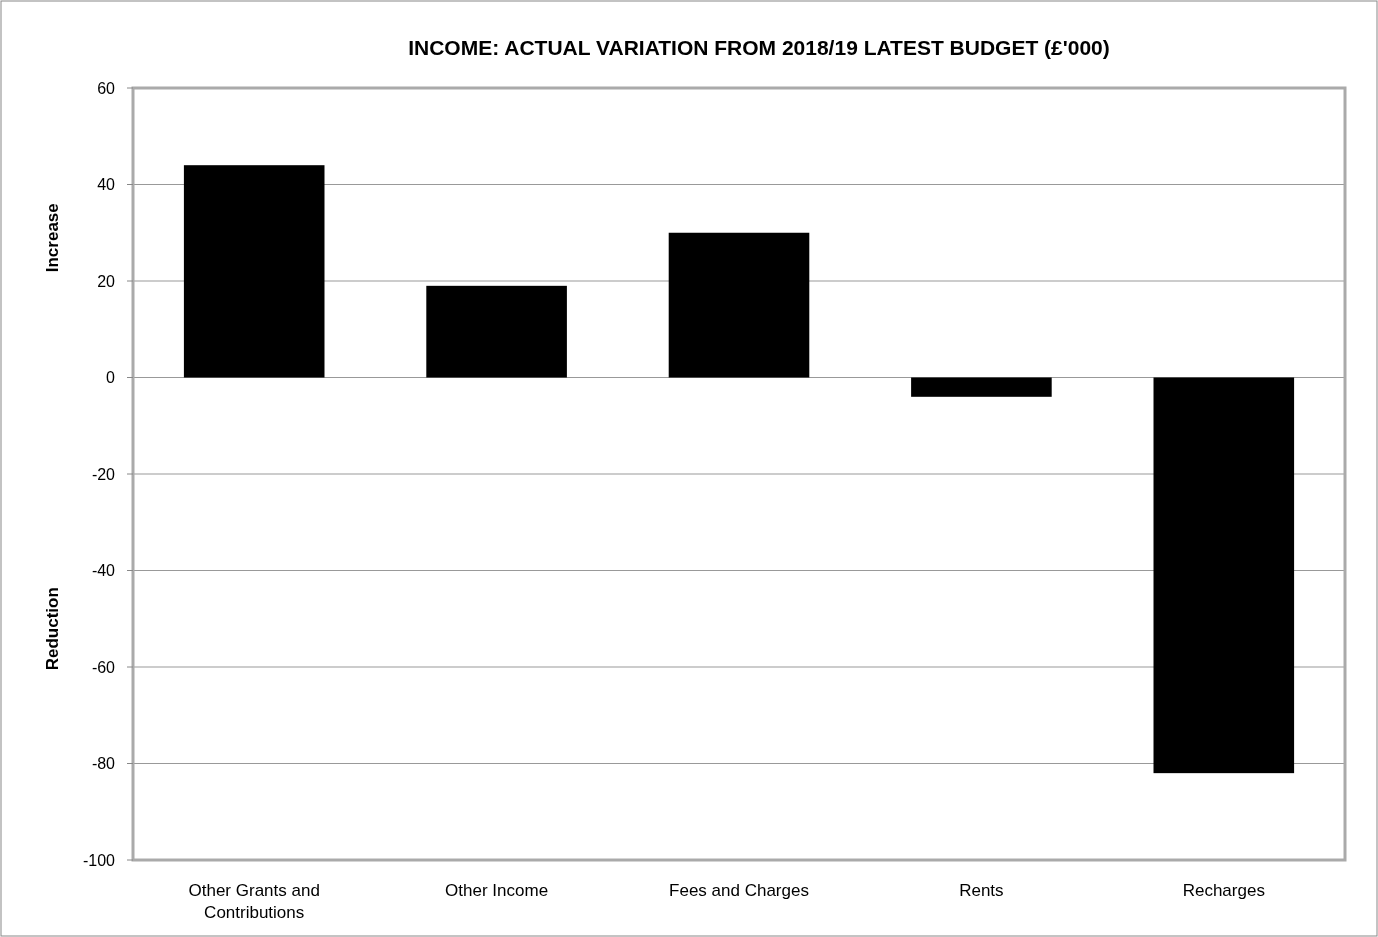  What do you see at coordinates (103, 667) in the screenshot?
I see `y-tick-label: -60` at bounding box center [103, 667].